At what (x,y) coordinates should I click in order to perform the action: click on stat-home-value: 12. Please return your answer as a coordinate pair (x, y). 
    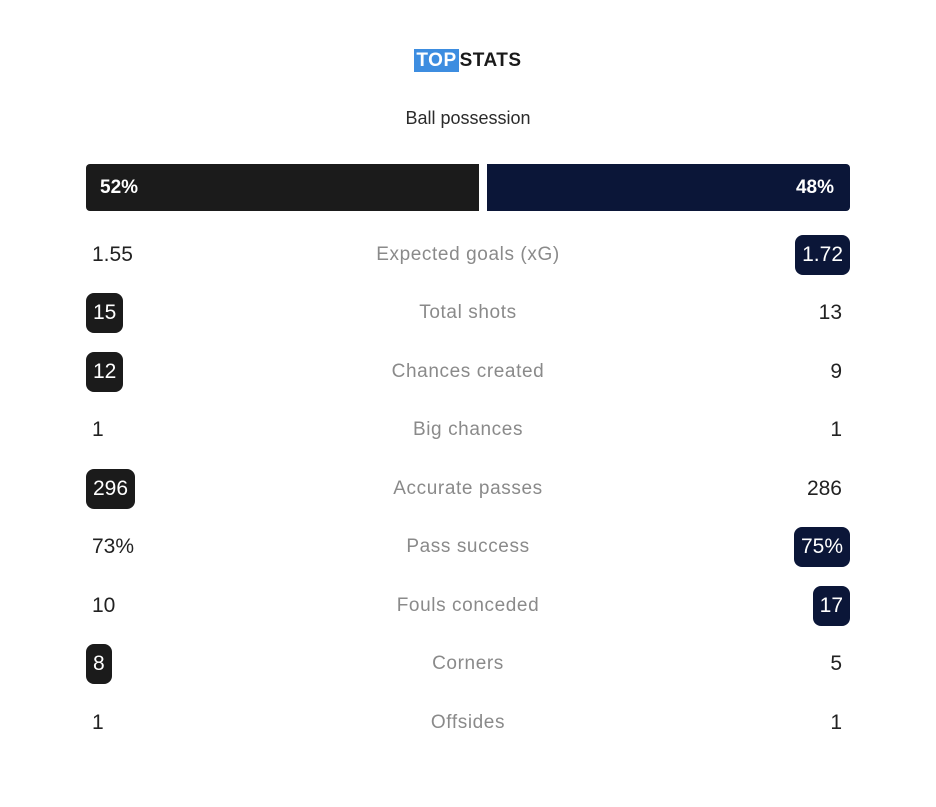
    Looking at the image, I should click on (105, 372).